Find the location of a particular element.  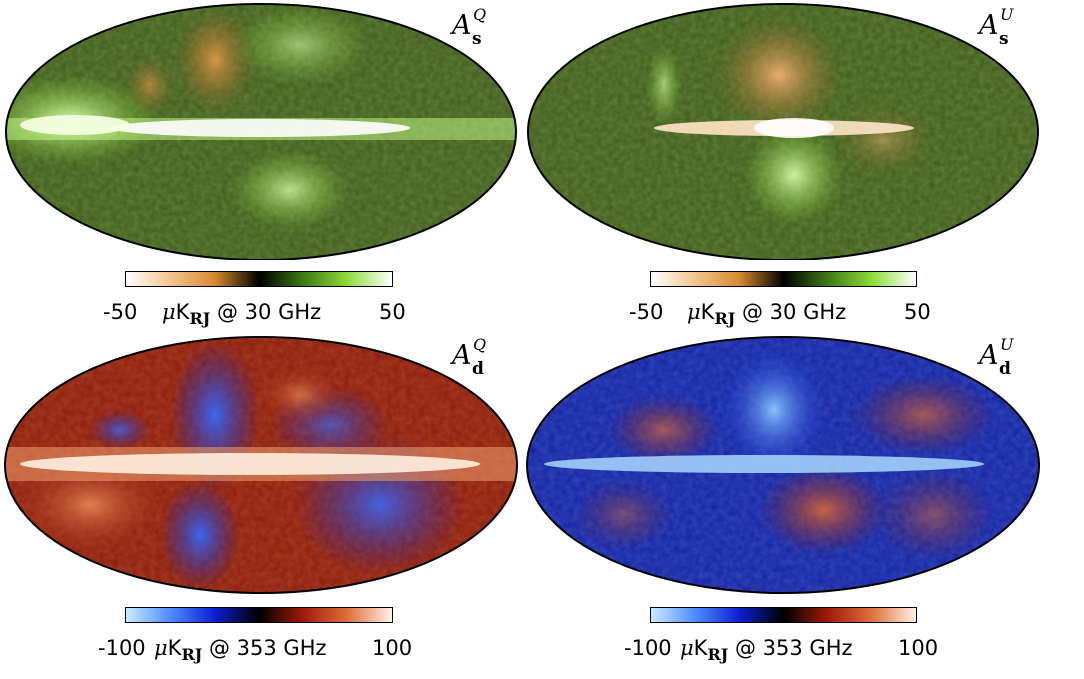

colorbar-min-as-q: -50 is located at coordinates (120, 312).